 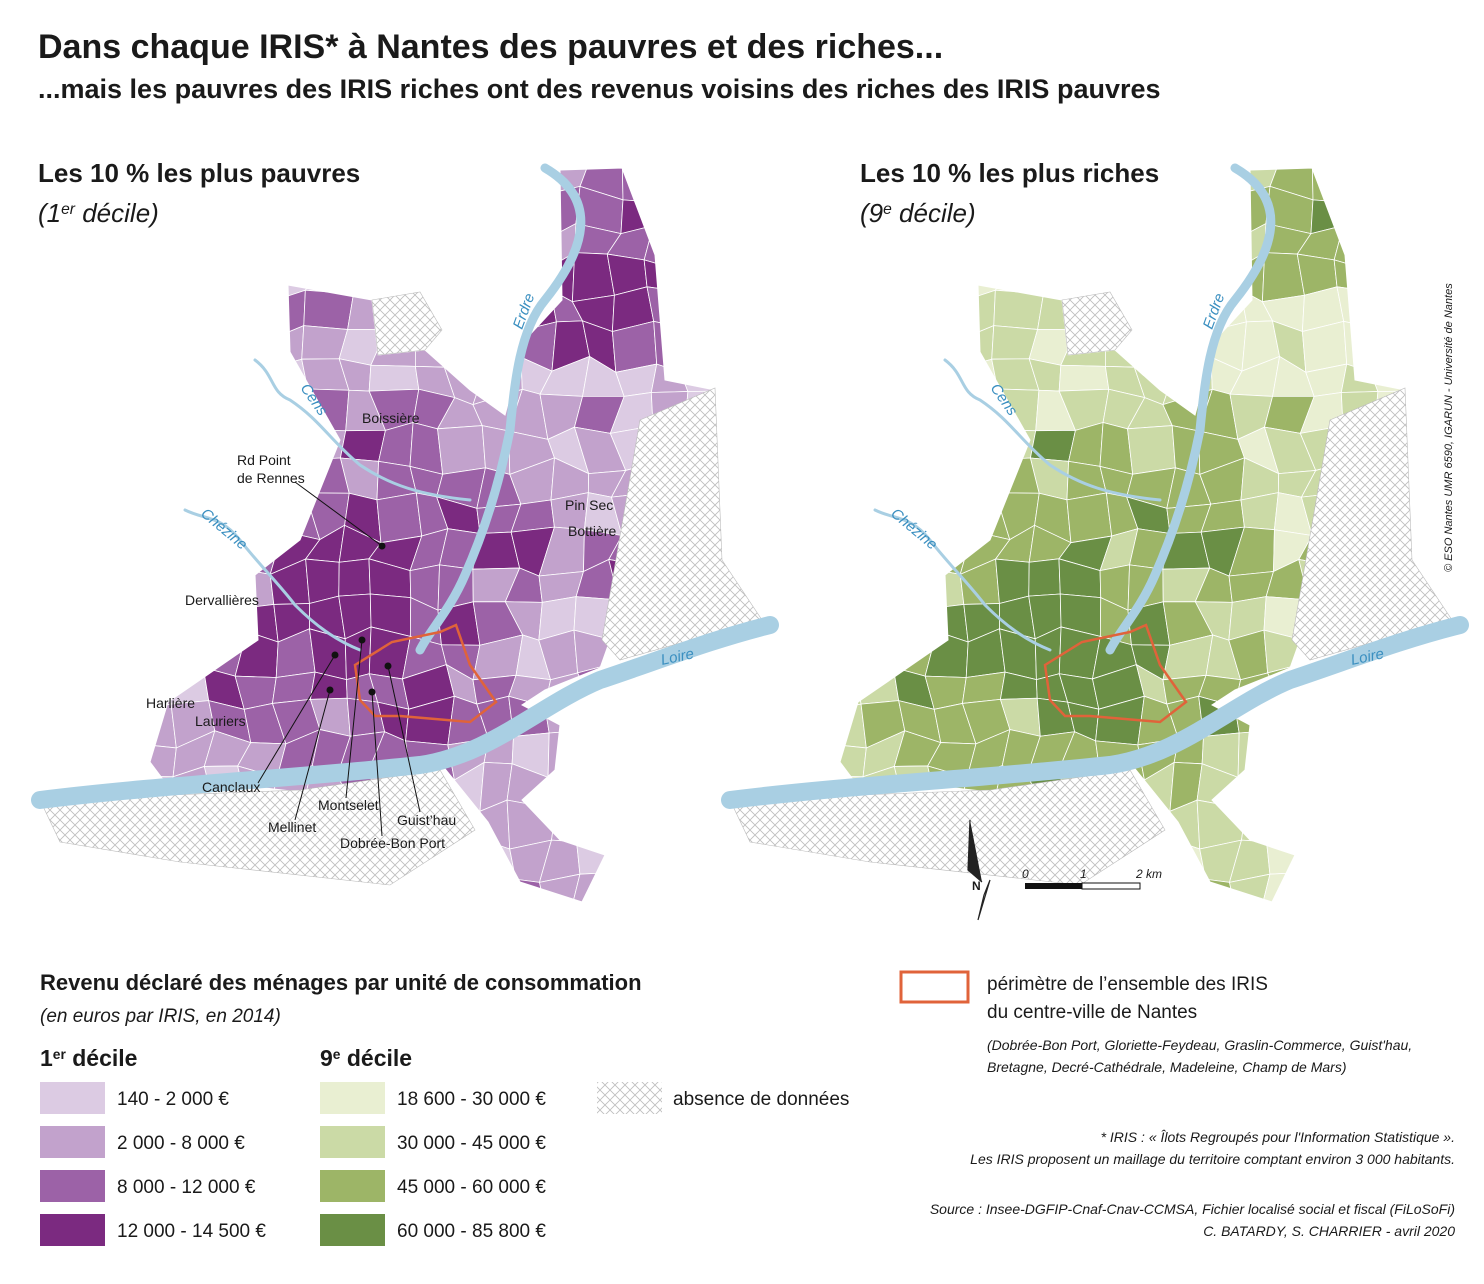 What do you see at coordinates (348, 805) in the screenshot?
I see `place-label: Montselet` at bounding box center [348, 805].